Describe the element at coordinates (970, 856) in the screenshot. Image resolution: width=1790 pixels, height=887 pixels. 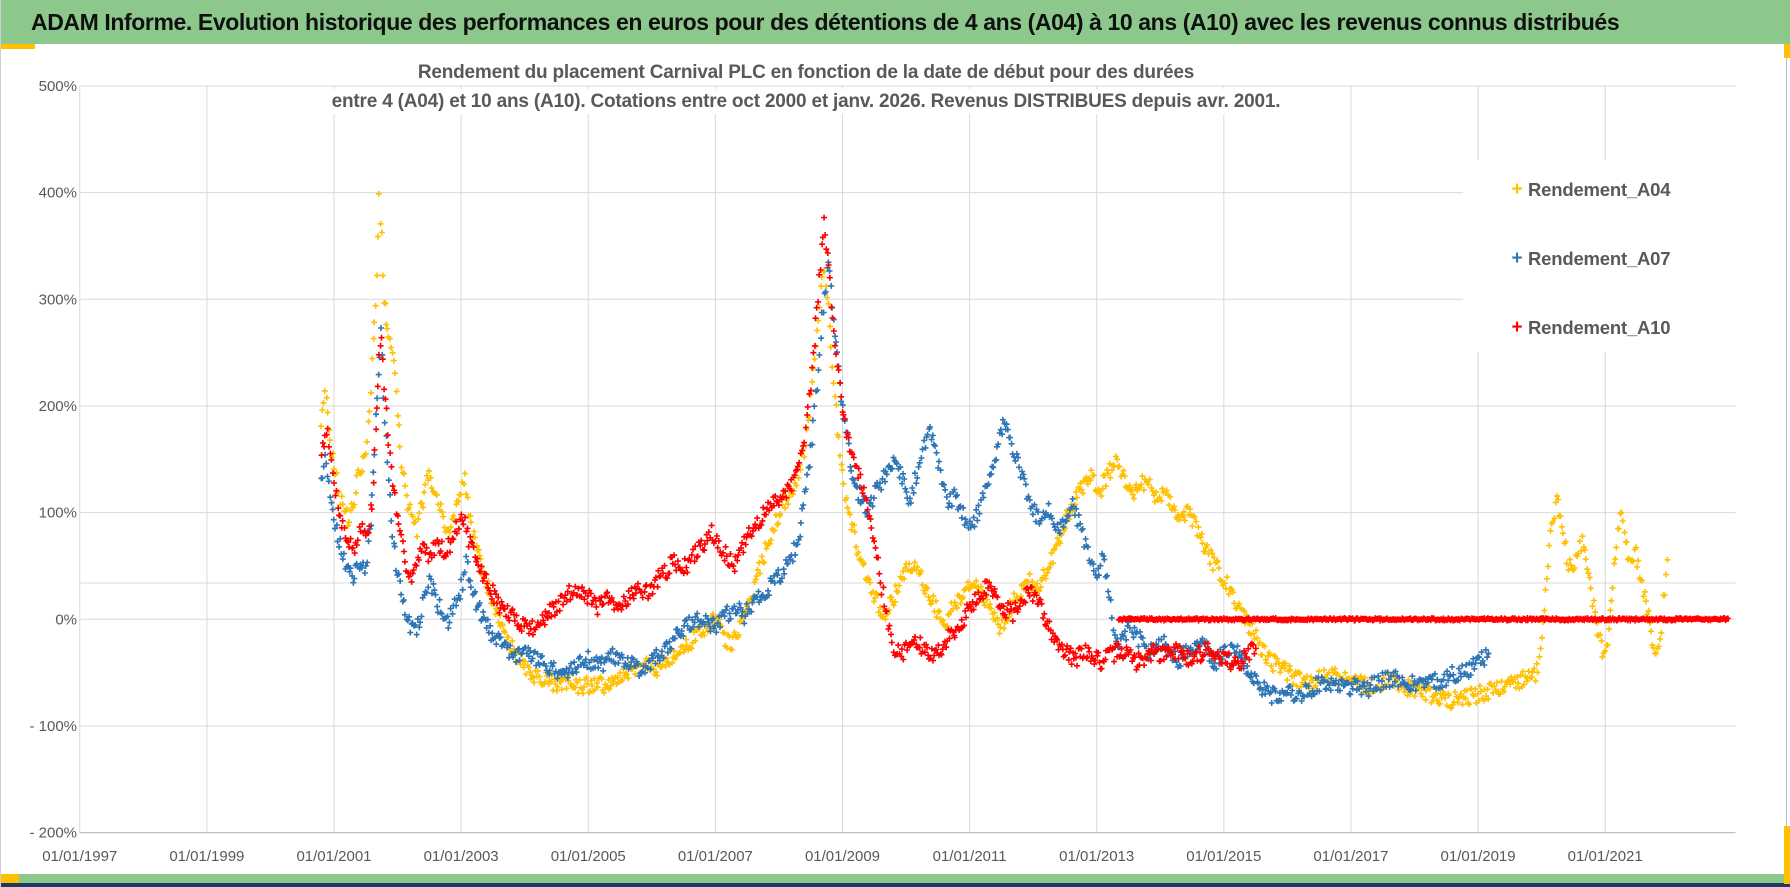
I see `x-tick-label: 01/01/2011` at that location.